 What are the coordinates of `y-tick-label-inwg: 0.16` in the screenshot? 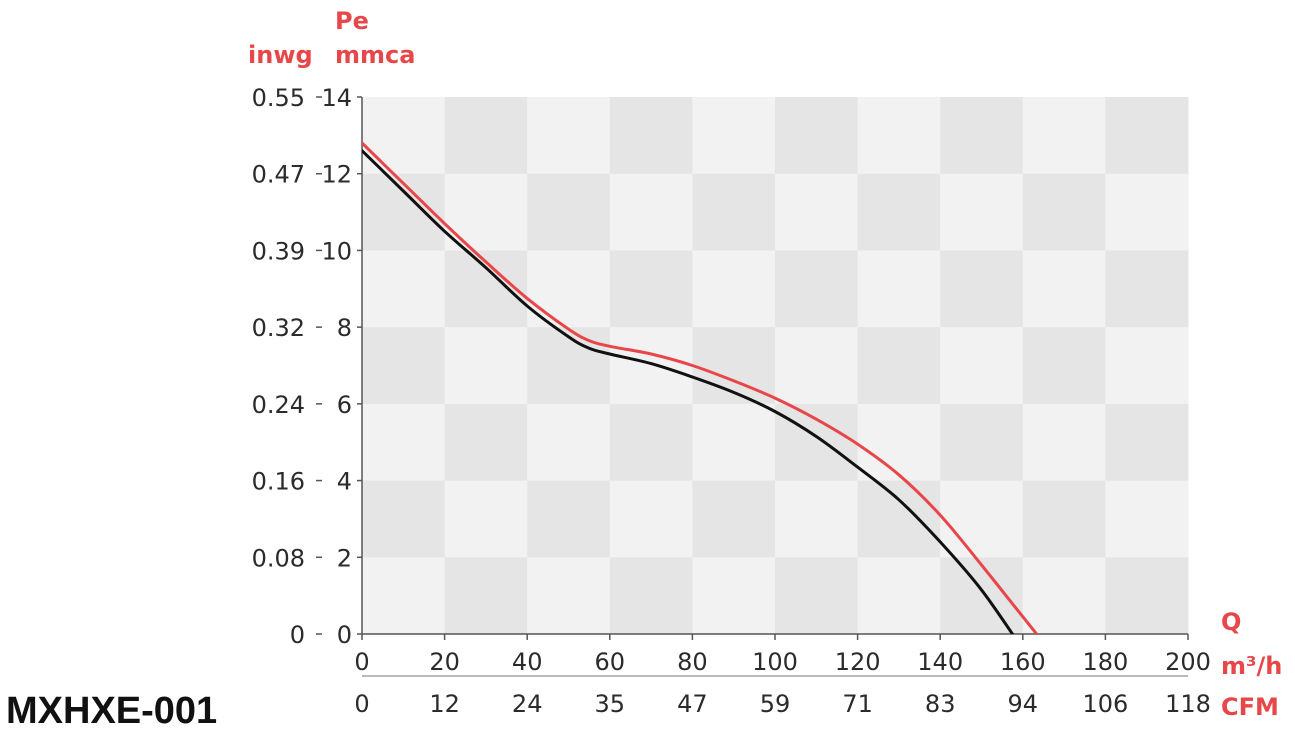 It's located at (278, 482).